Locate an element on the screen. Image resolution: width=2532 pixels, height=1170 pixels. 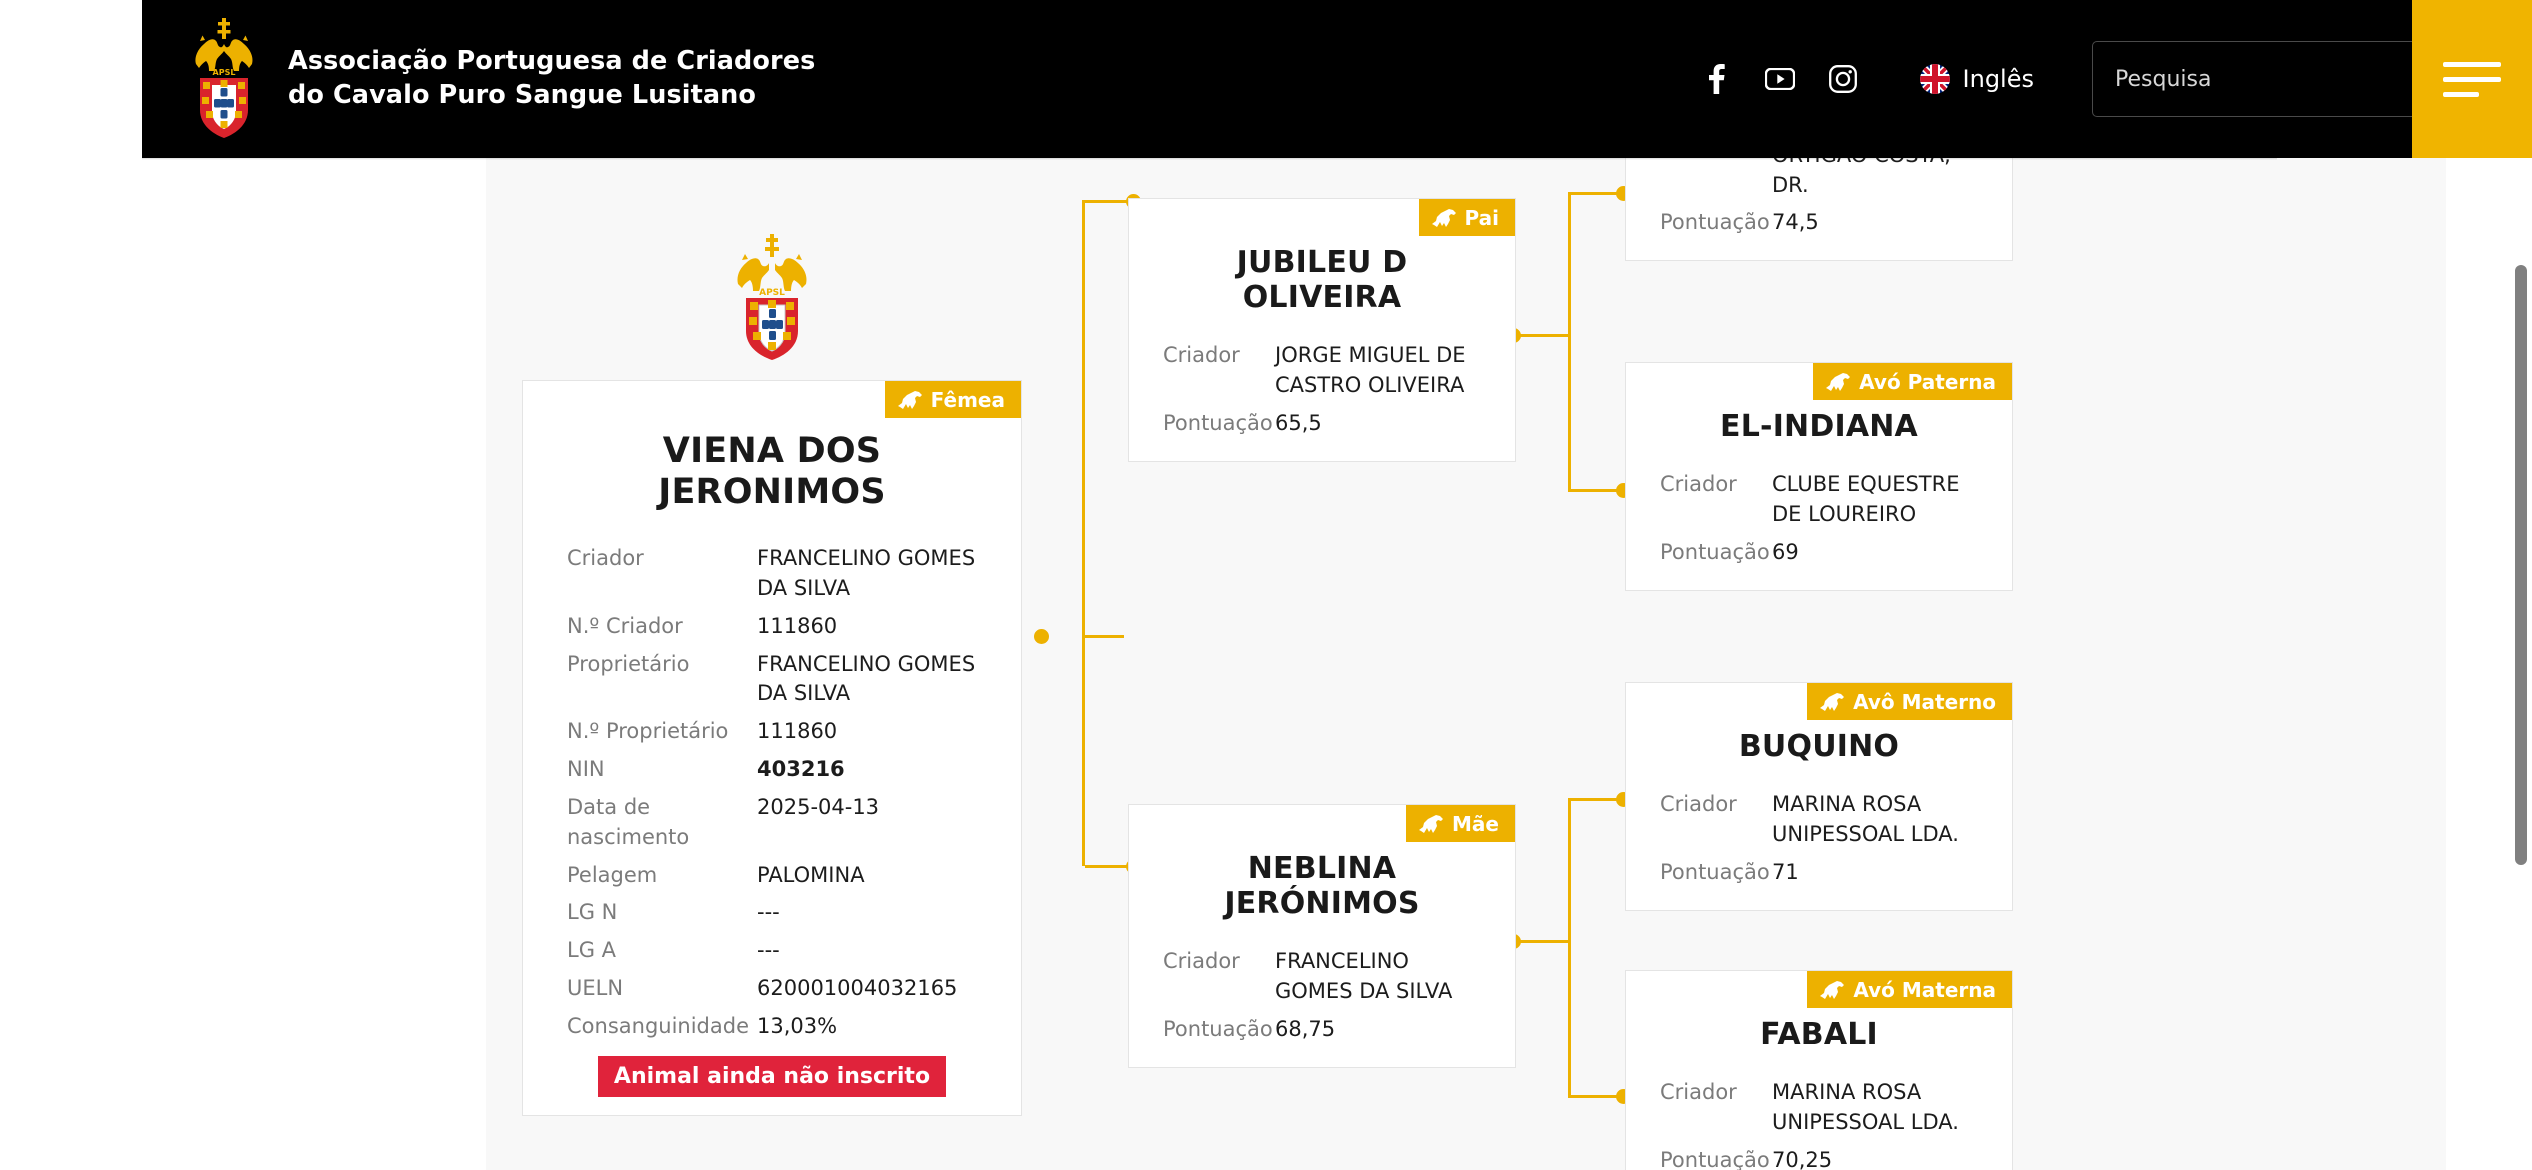
relation-badge-pai: Pai is located at coordinates (1466, 217).